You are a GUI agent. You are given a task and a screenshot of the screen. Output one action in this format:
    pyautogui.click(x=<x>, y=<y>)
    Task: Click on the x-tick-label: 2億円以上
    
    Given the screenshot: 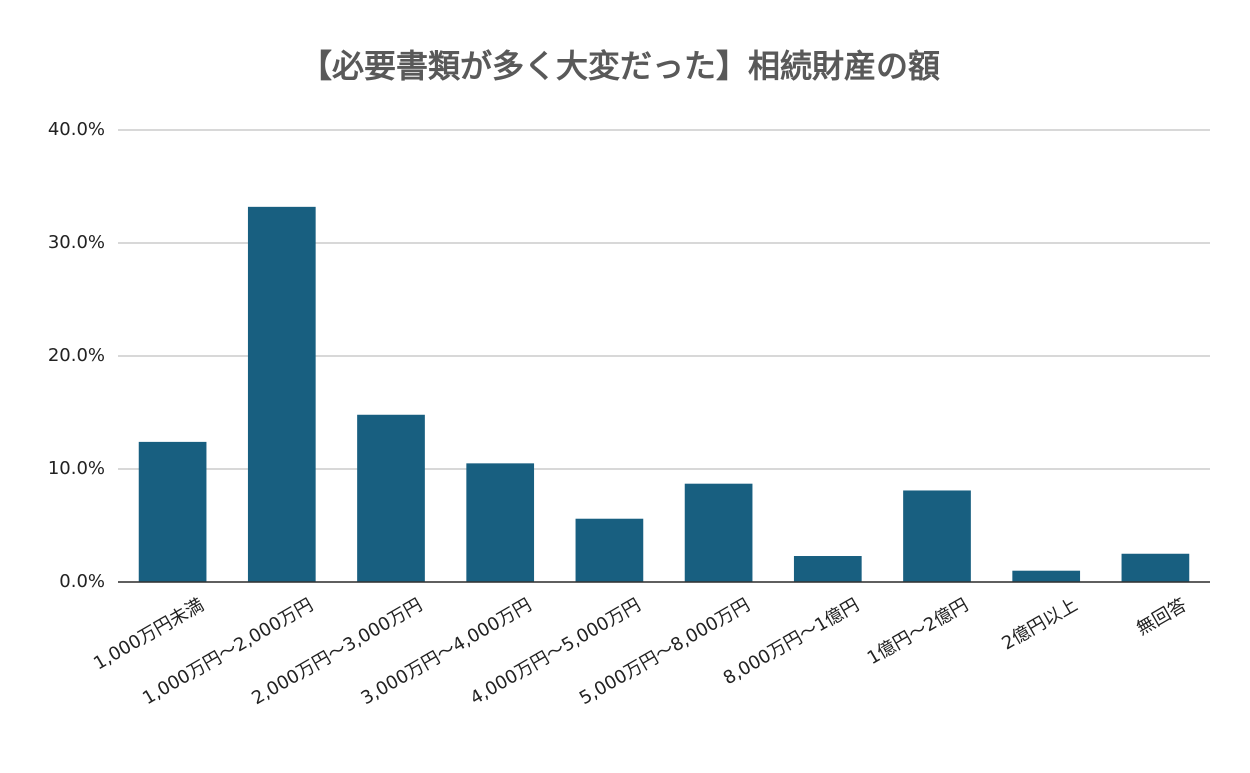 What is the action you would take?
    pyautogui.click(x=1039, y=624)
    